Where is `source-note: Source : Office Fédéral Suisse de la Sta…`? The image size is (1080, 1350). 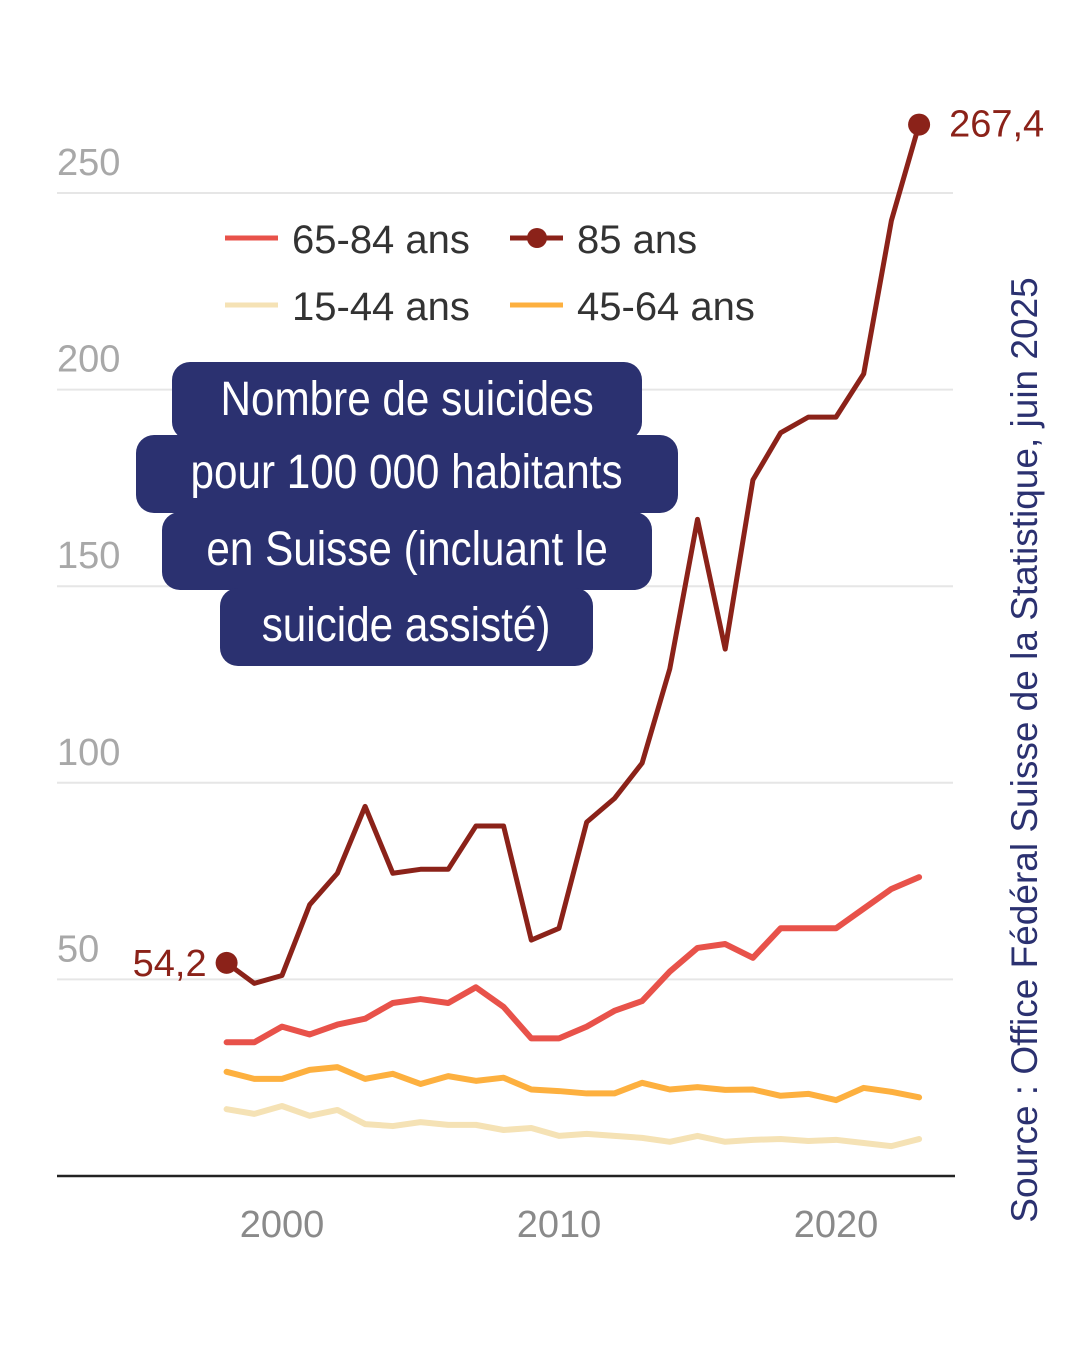 source-note: Source : Office Fédéral Suisse de la Sta… is located at coordinates (1024, 750).